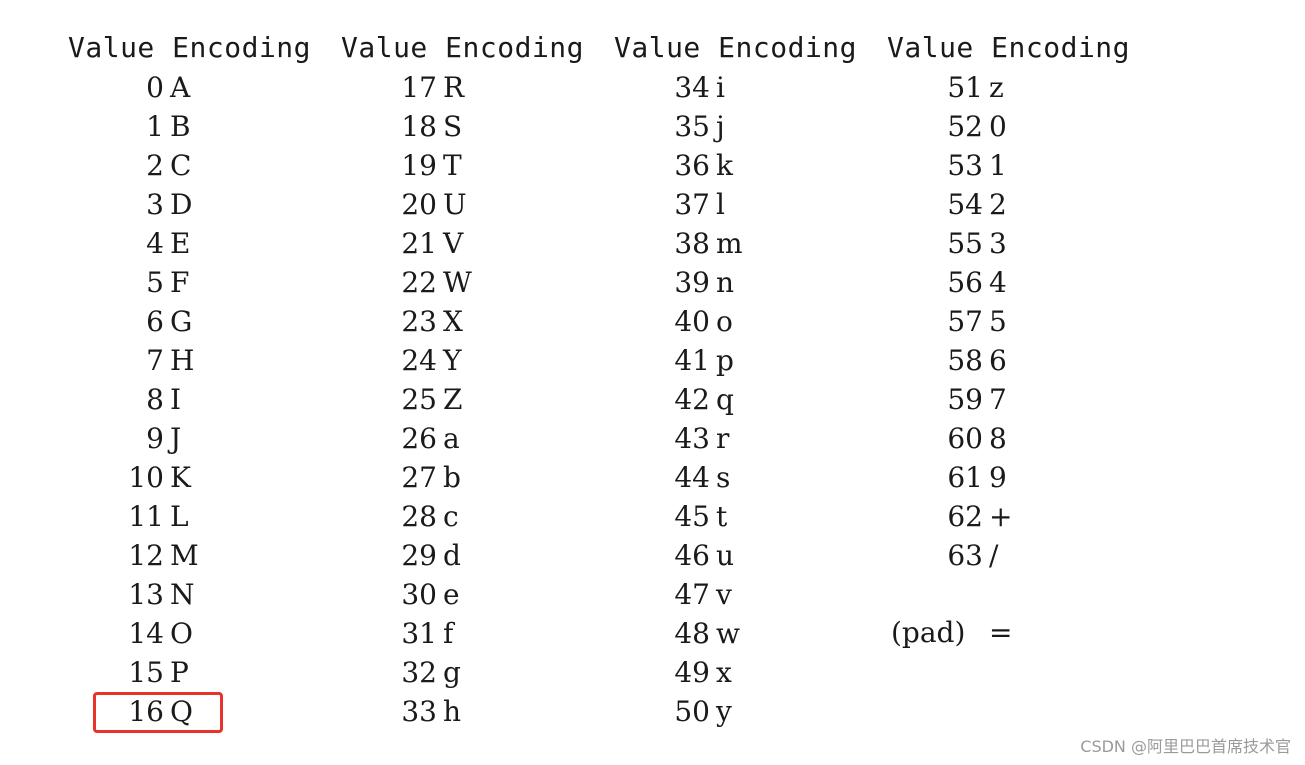  Describe the element at coordinates (692, 243) in the screenshot. I see `value-cell: 38` at that location.